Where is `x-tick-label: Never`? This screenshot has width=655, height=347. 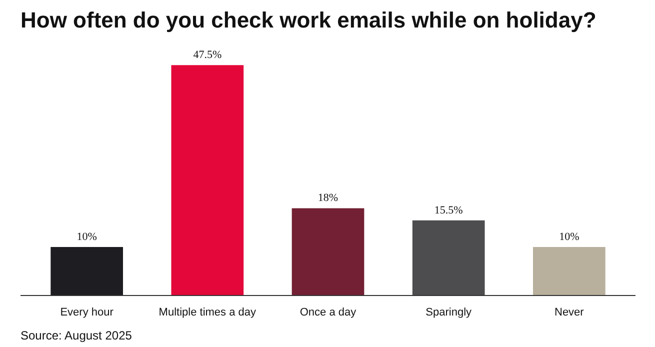
x-tick-label: Never is located at coordinates (569, 312).